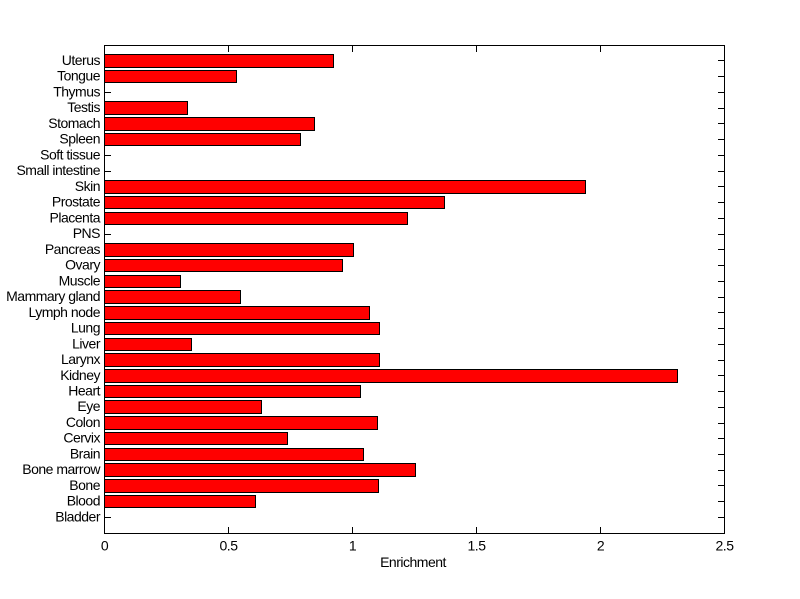 Image resolution: width=800 pixels, height=599 pixels. What do you see at coordinates (76, 91) in the screenshot?
I see `svg-text: Thymus` at bounding box center [76, 91].